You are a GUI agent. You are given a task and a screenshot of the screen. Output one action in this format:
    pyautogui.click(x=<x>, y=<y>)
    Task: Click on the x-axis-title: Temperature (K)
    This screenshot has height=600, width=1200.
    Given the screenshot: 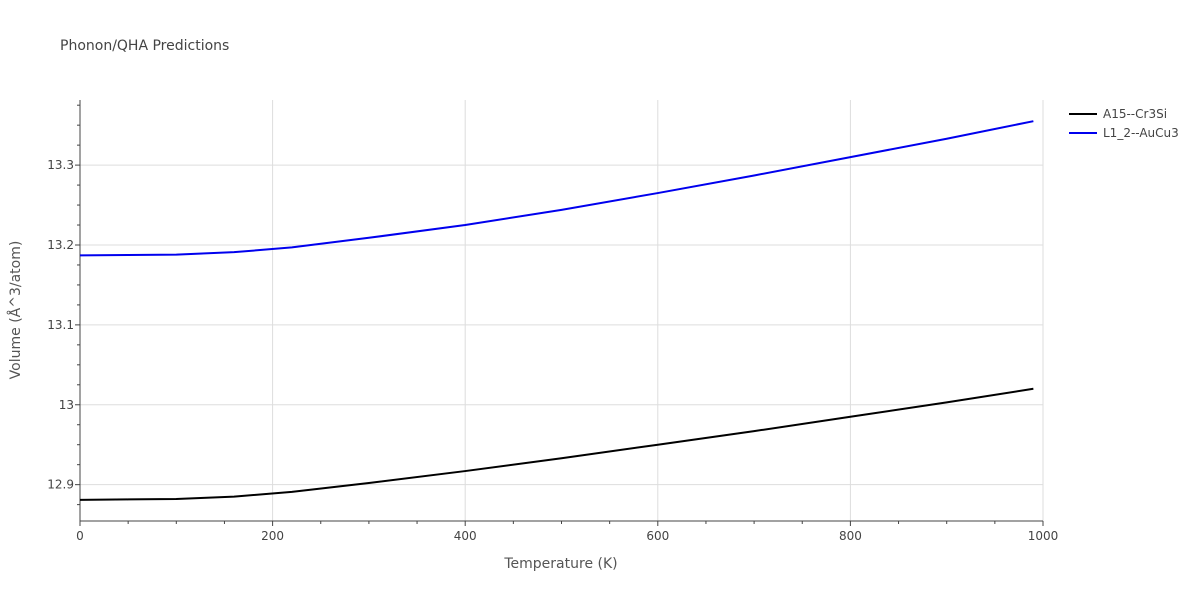 What is the action you would take?
    pyautogui.click(x=560, y=564)
    